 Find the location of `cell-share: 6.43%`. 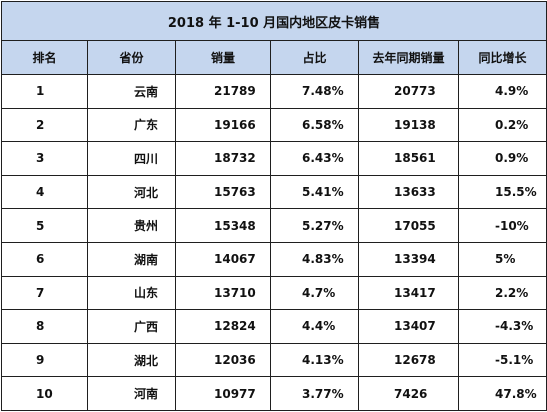

cell-share: 6.43% is located at coordinates (314, 158).